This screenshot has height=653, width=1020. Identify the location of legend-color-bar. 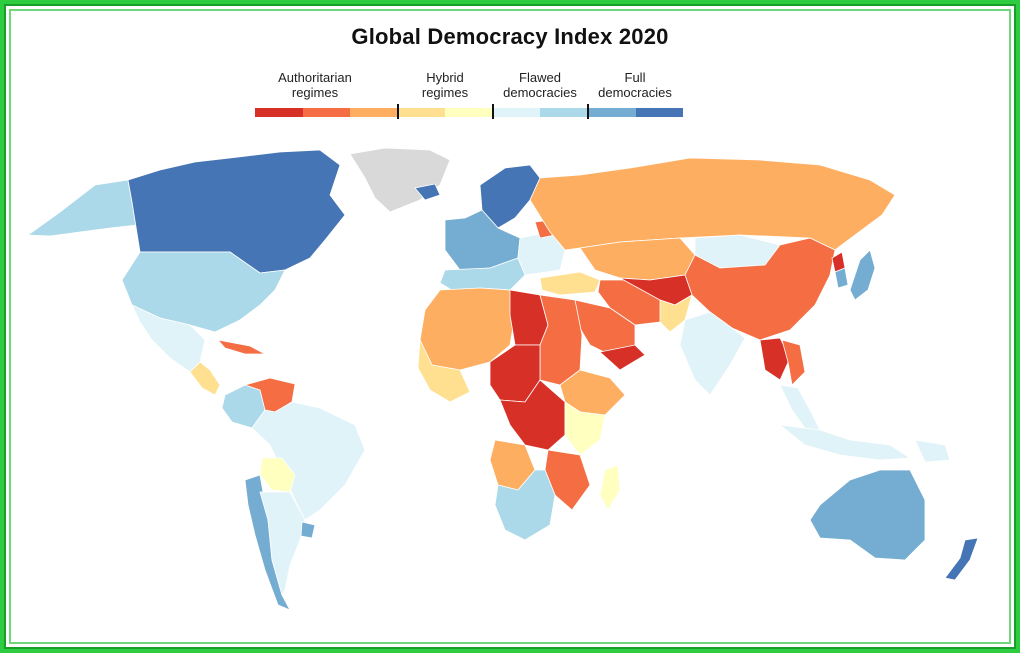
(469, 112).